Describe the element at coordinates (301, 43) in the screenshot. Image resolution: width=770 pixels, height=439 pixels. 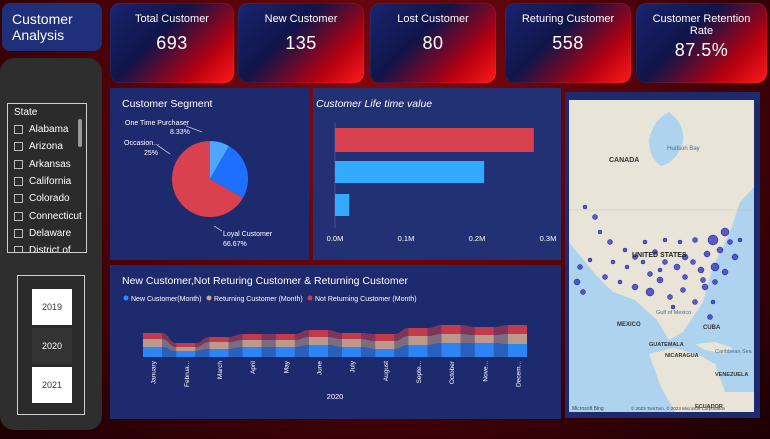
I see `kpi-card-new-customer: New Customer 135` at that location.